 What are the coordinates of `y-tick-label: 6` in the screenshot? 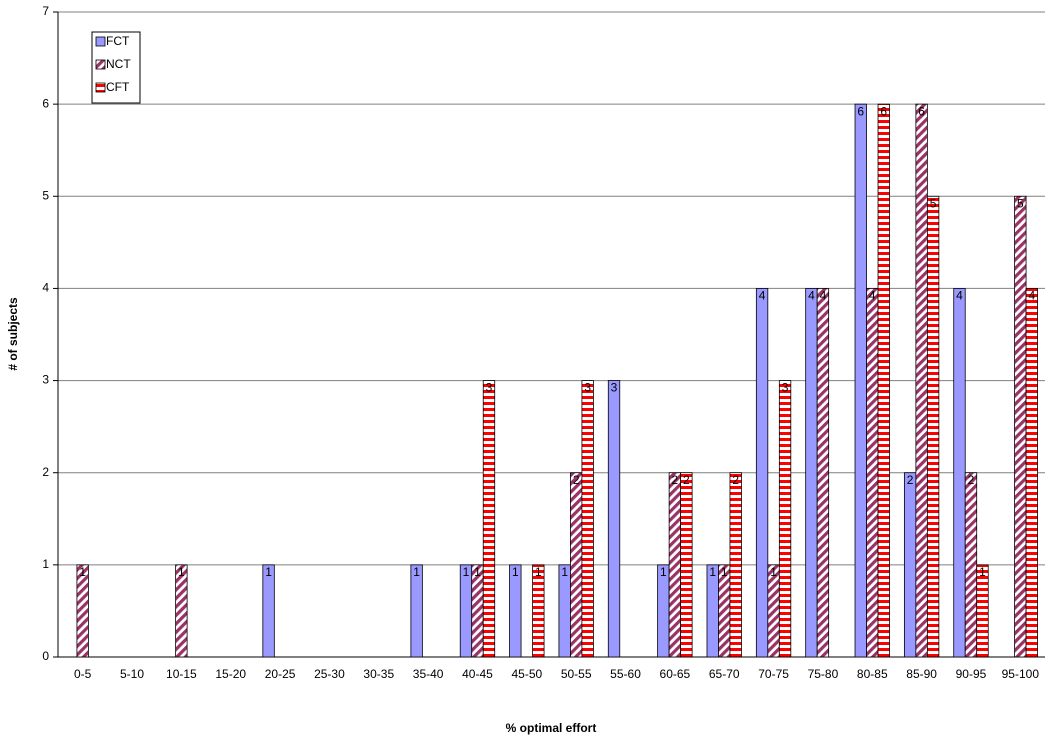 It's located at (45, 103).